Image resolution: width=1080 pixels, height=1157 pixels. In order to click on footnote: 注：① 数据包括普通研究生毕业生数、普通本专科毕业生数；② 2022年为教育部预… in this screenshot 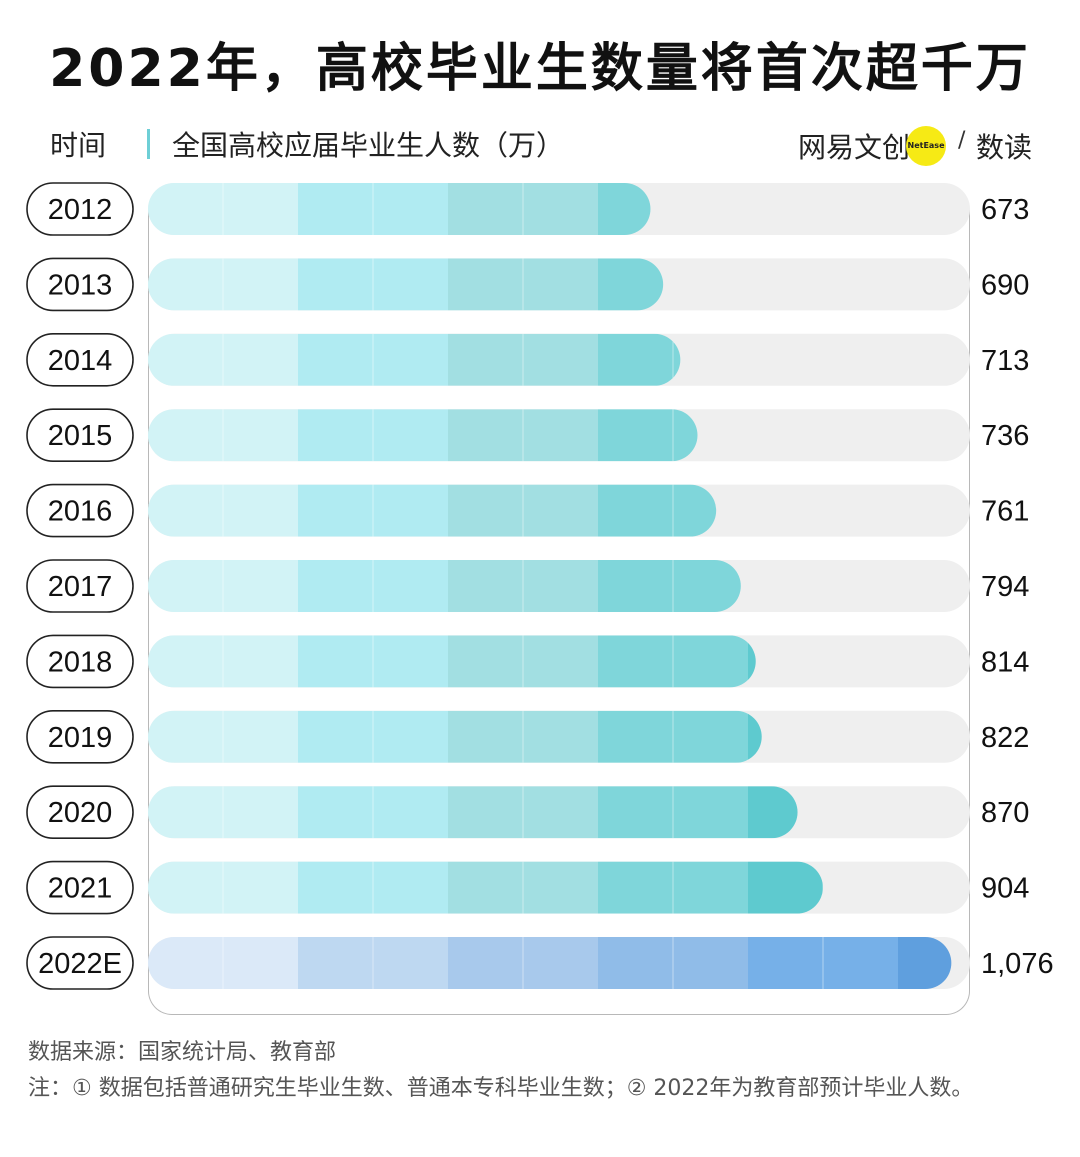, I will do `click(501, 1088)`.